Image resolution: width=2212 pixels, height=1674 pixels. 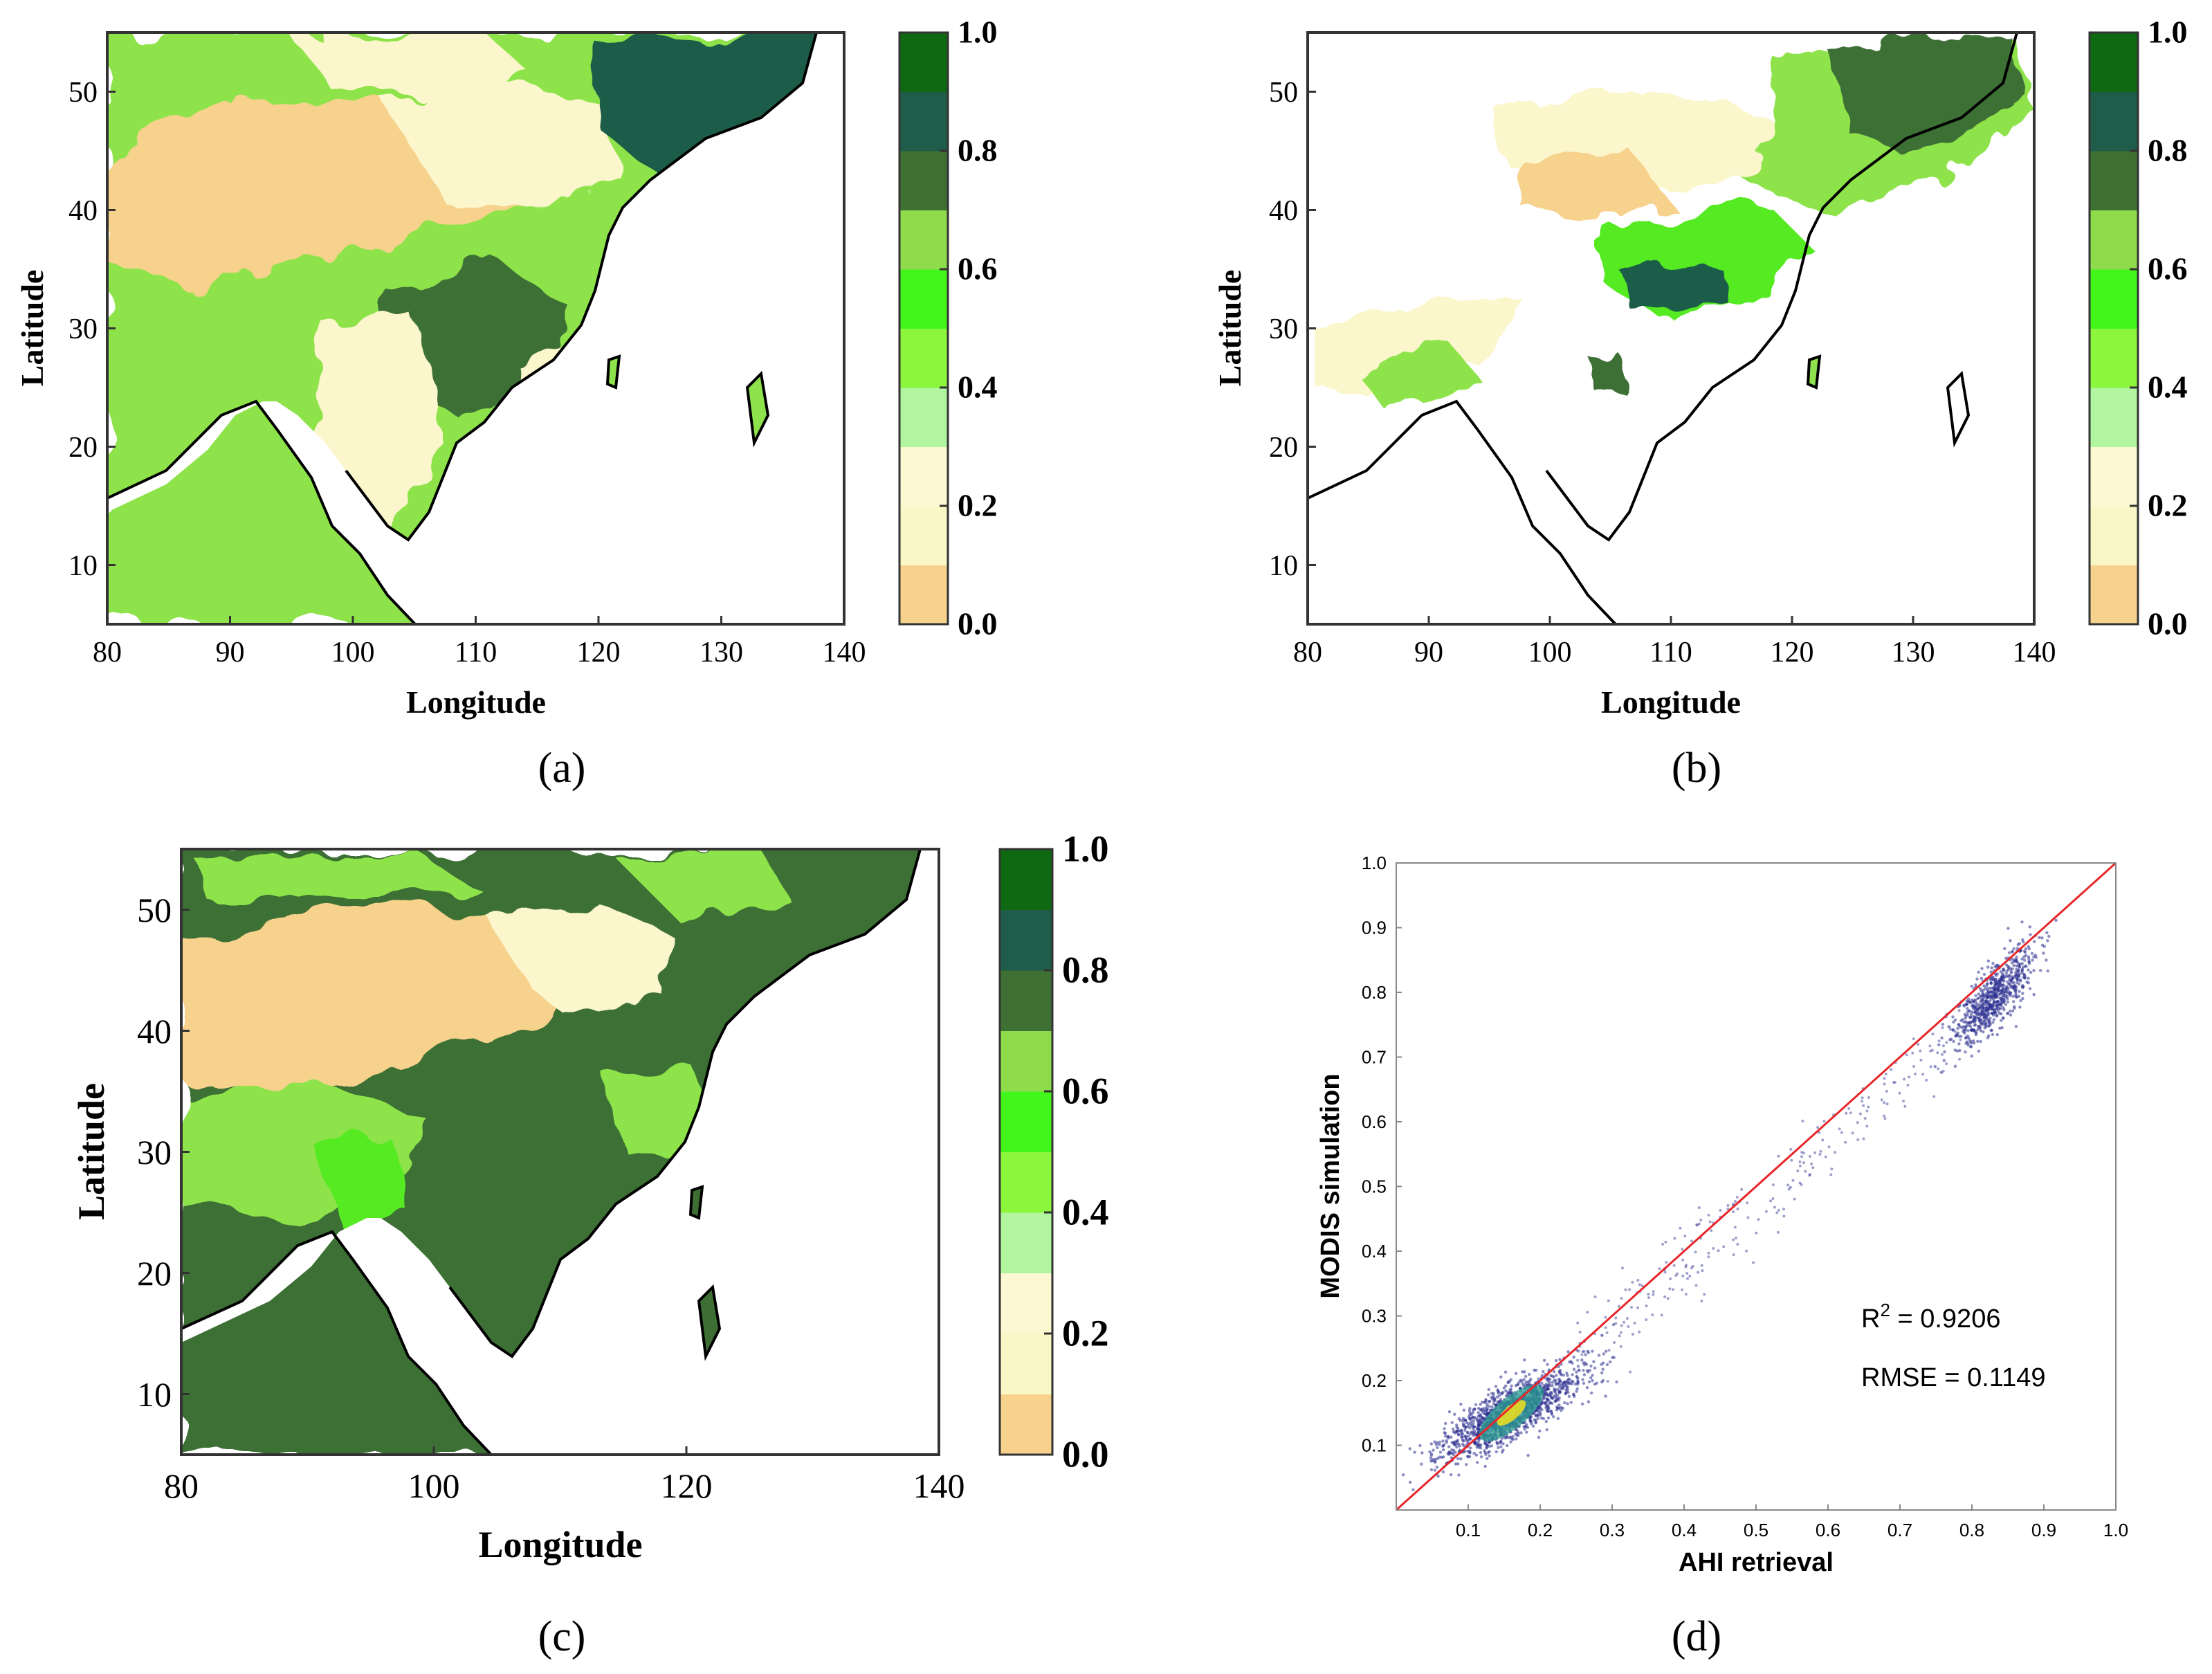 I want to click on y-tick-label: 0.8, so click(x=1374, y=992).